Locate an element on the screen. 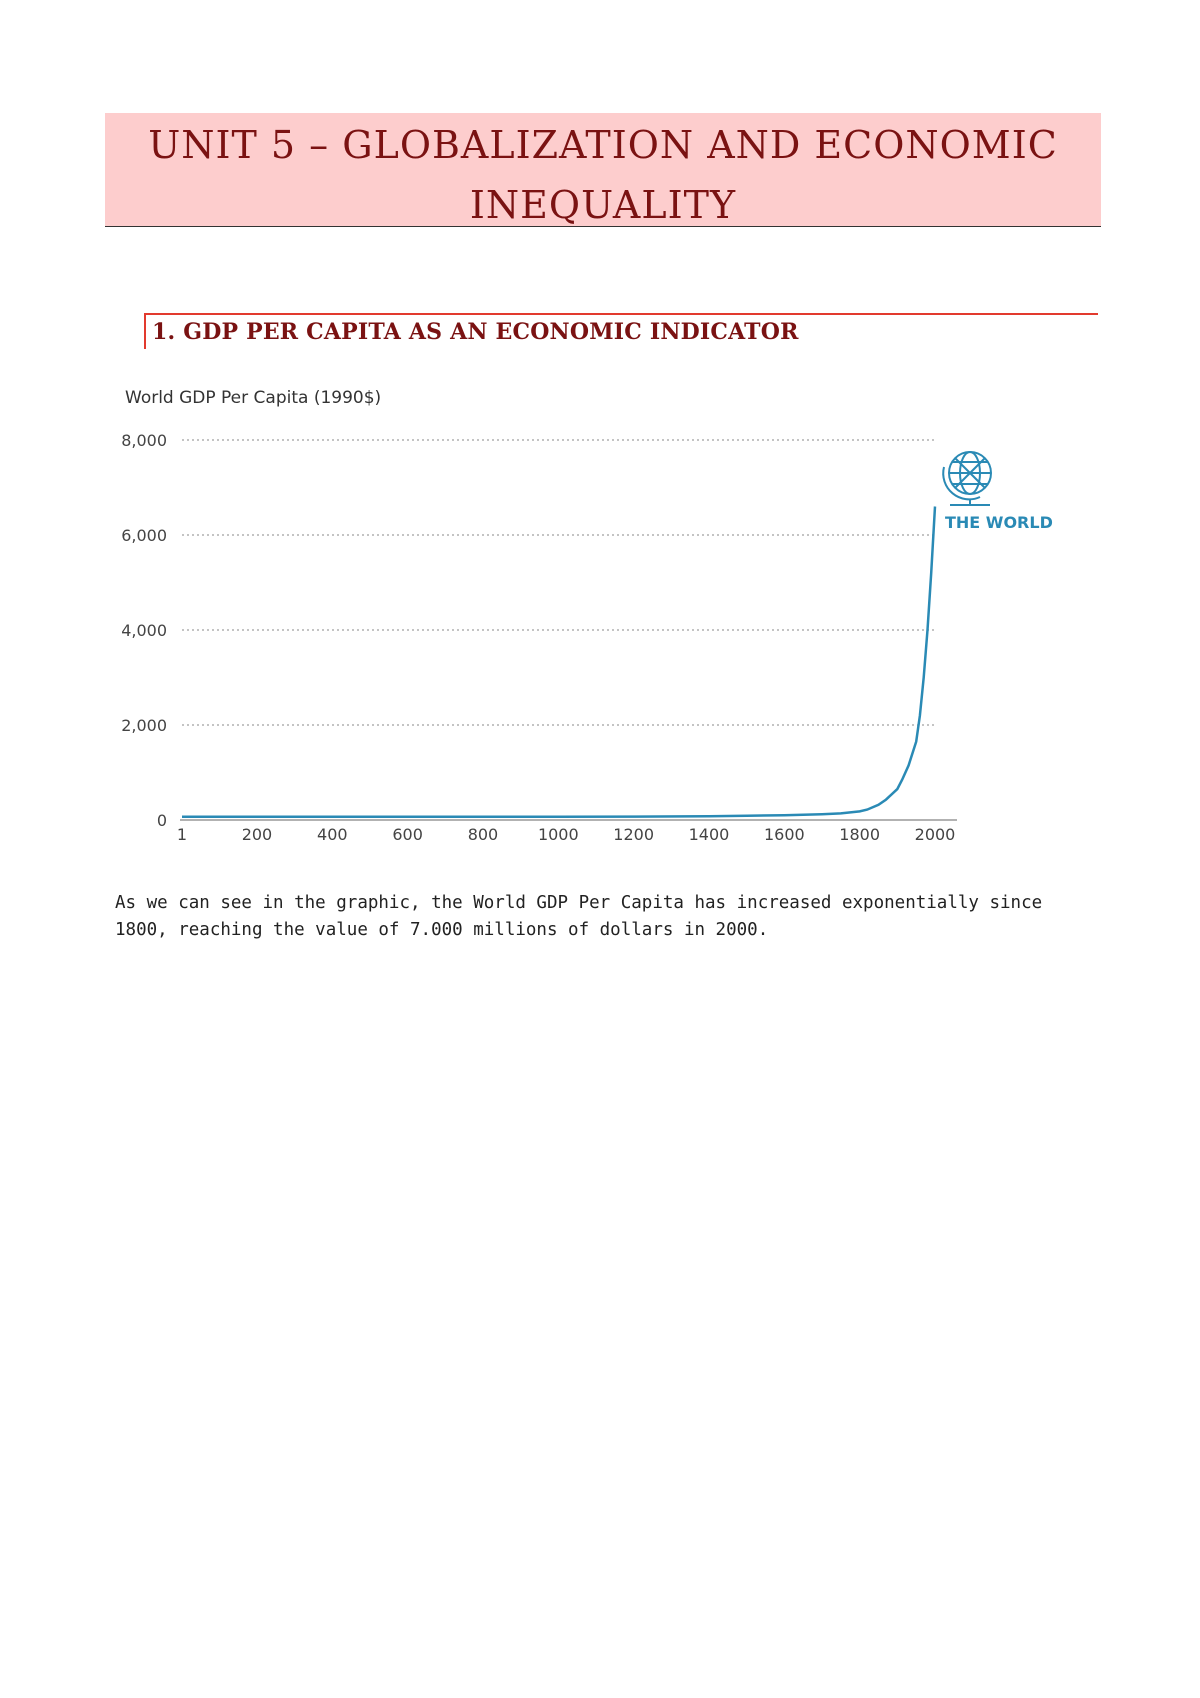  legend-label-the-world: THE WORLD is located at coordinates (999, 522).